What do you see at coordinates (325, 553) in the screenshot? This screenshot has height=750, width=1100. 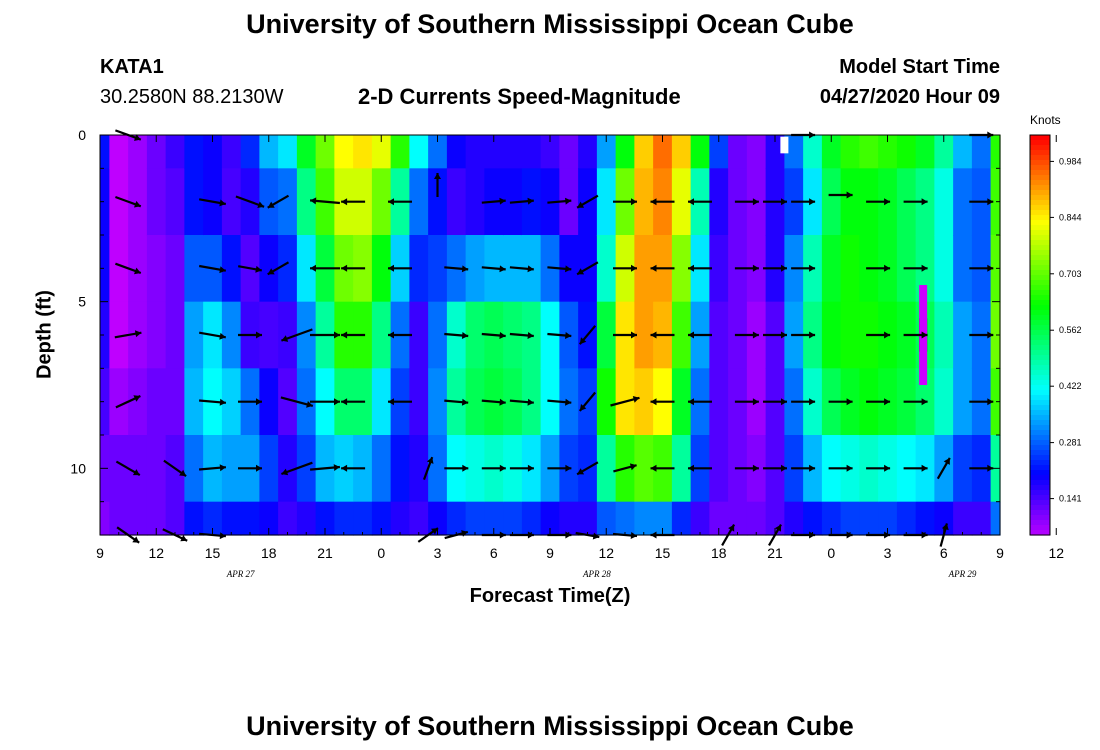 I see `x-tick-label: 21` at bounding box center [325, 553].